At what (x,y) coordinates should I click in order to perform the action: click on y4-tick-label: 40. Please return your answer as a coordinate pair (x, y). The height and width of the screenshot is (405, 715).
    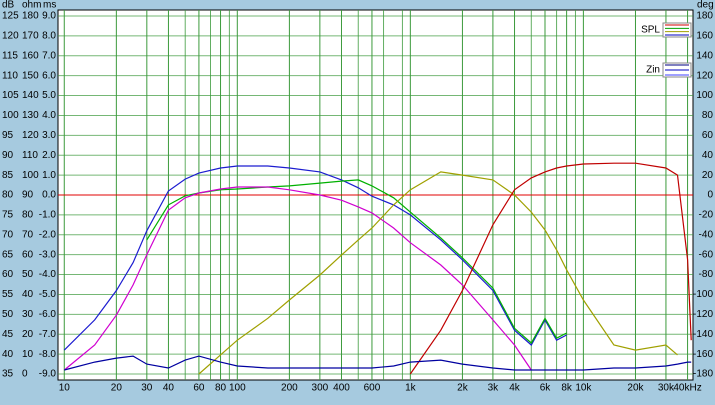
    Looking at the image, I should click on (708, 155).